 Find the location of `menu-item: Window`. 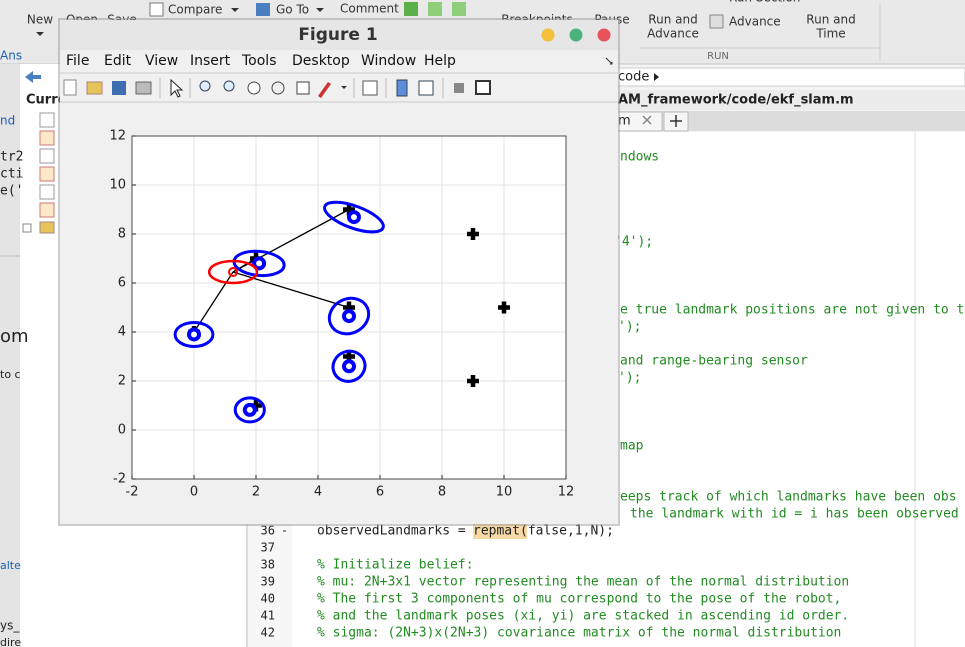

menu-item: Window is located at coordinates (388, 61).